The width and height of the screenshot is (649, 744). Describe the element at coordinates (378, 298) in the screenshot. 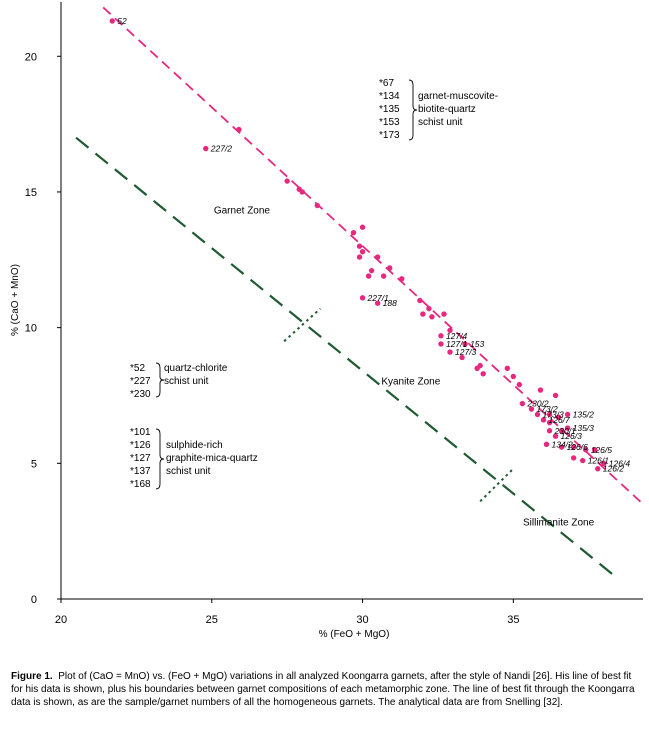

I see `point-label: 227/1` at that location.